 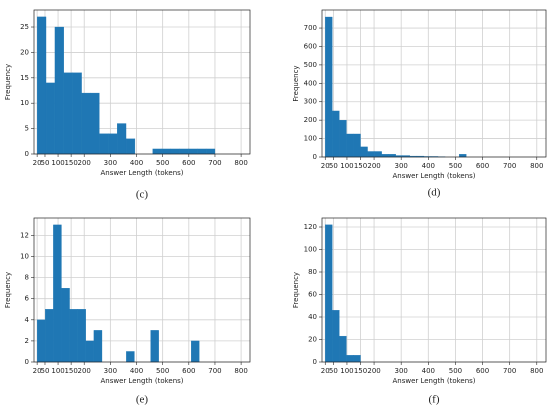 What do you see at coordinates (27, 341) in the screenshot?
I see `y-tick-label: 2` at bounding box center [27, 341].